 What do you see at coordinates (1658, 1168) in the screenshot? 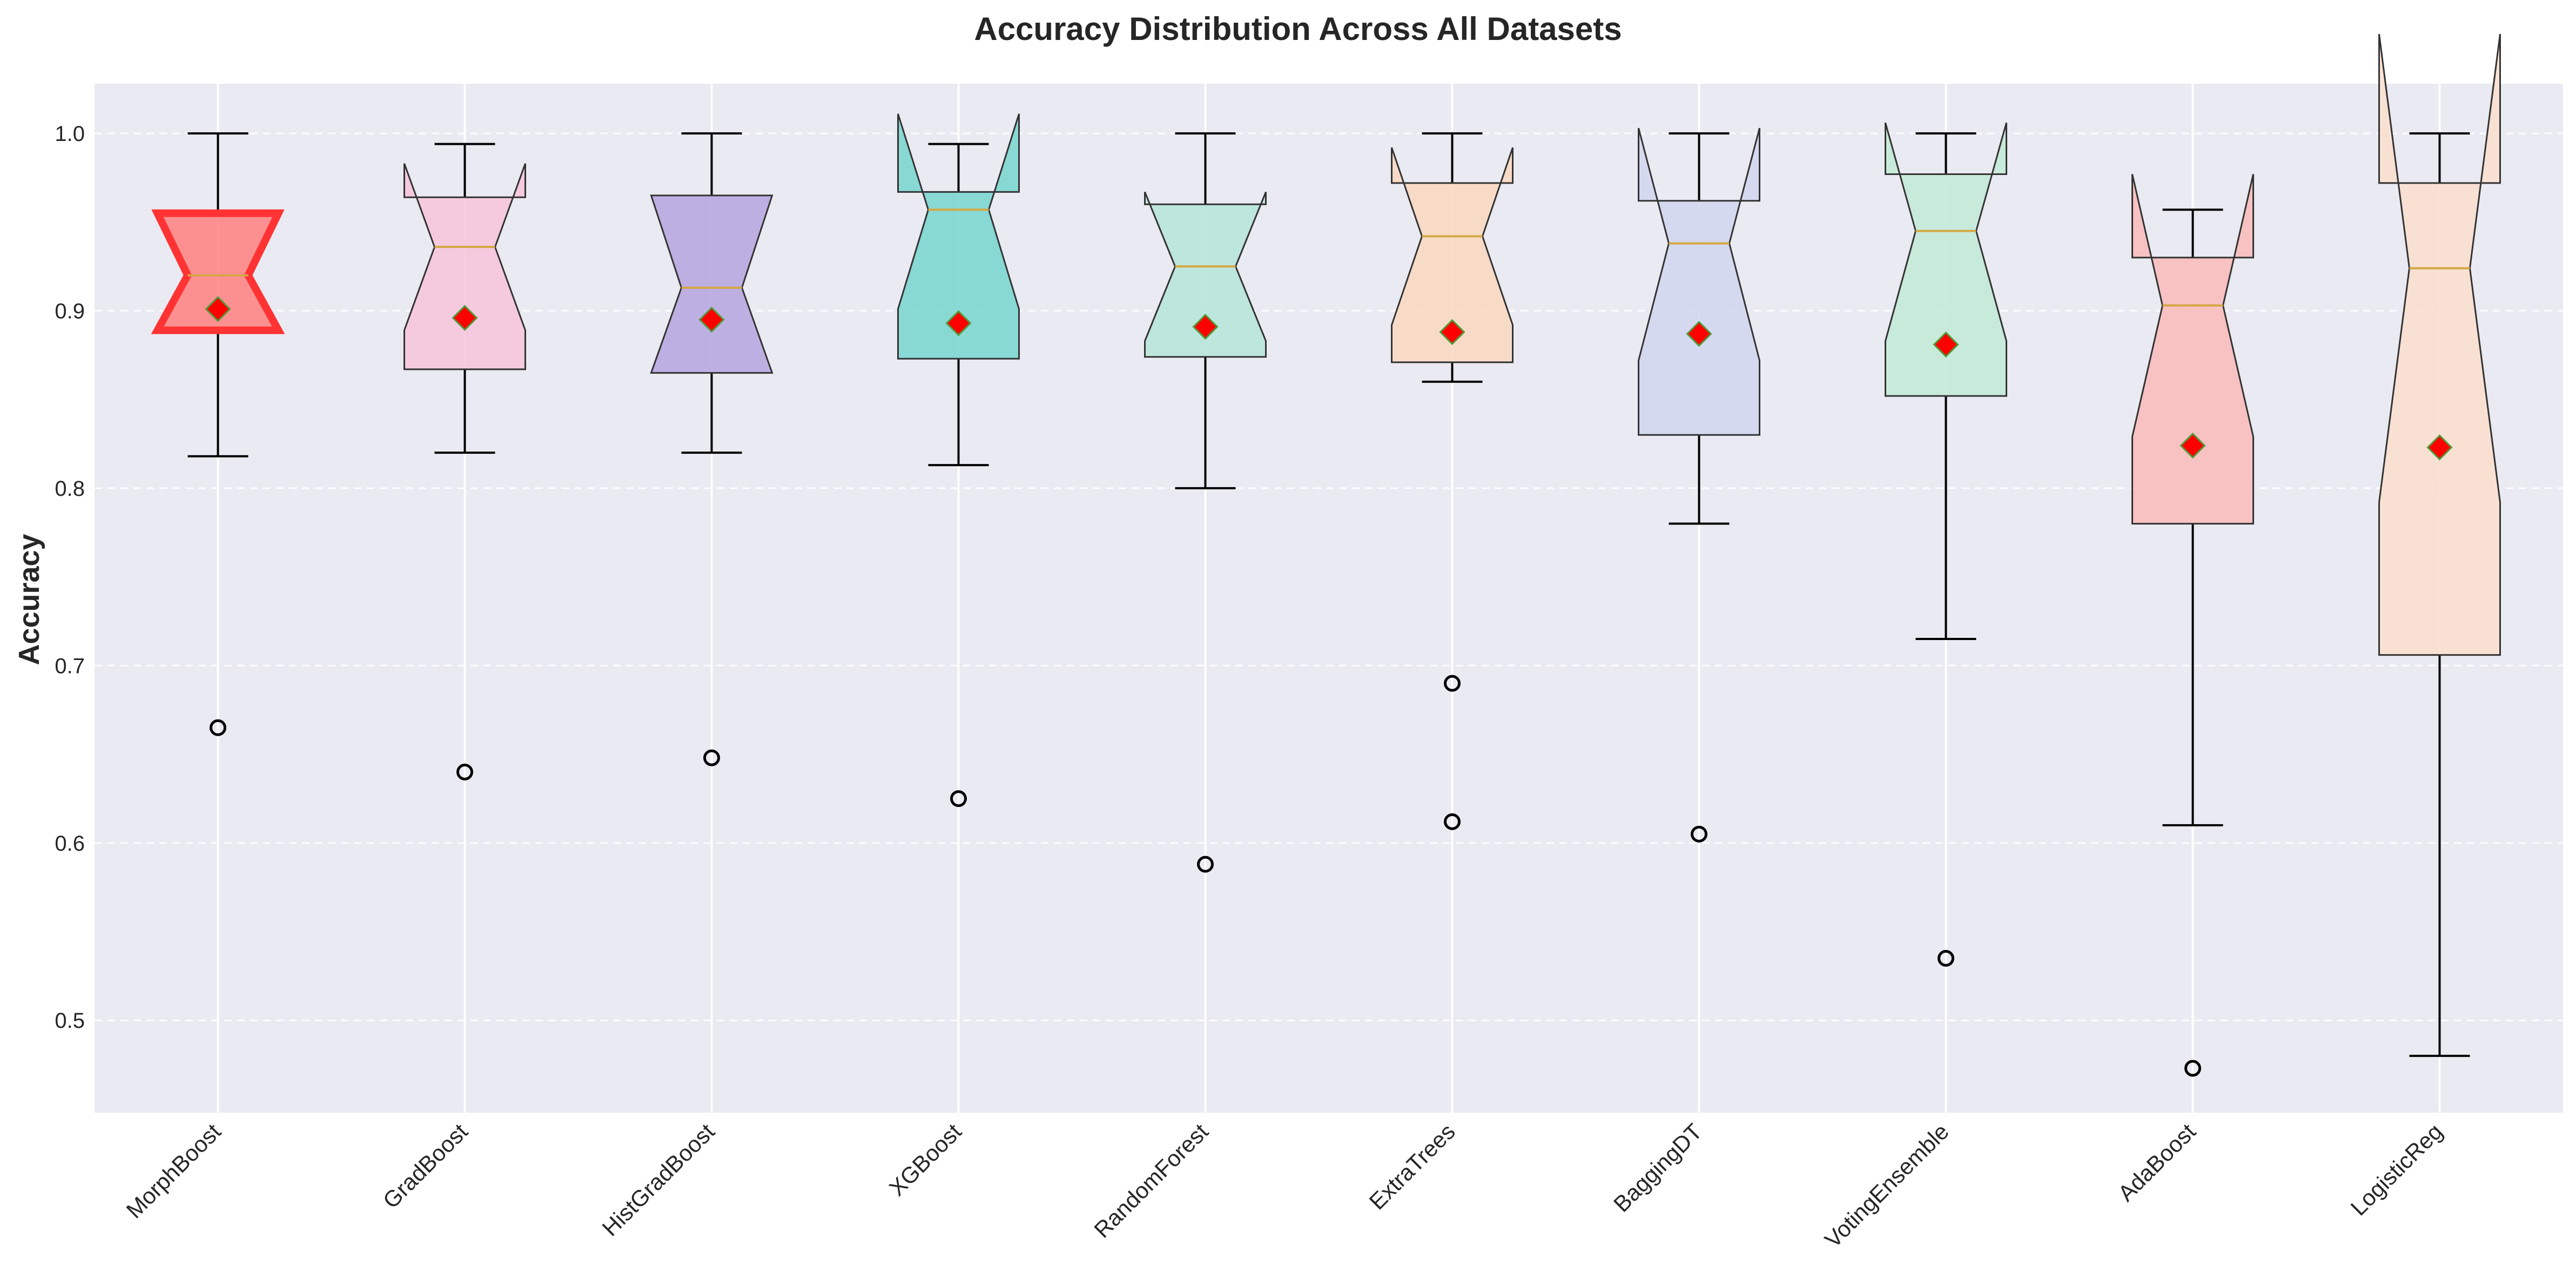
I see `x-tick-label: BaggingDT` at bounding box center [1658, 1168].